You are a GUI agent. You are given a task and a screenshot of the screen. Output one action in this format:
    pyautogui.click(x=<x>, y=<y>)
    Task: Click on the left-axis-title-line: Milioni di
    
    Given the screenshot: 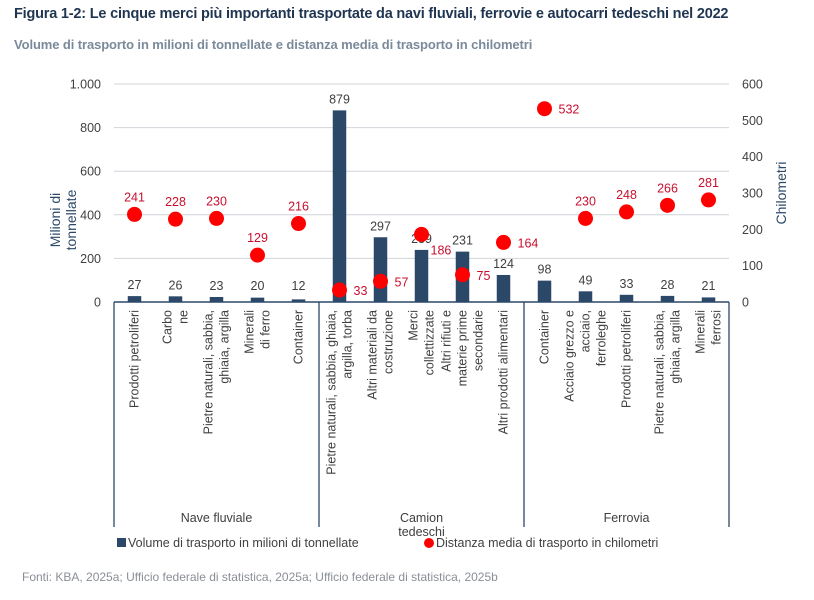 What is the action you would take?
    pyautogui.click(x=55, y=220)
    